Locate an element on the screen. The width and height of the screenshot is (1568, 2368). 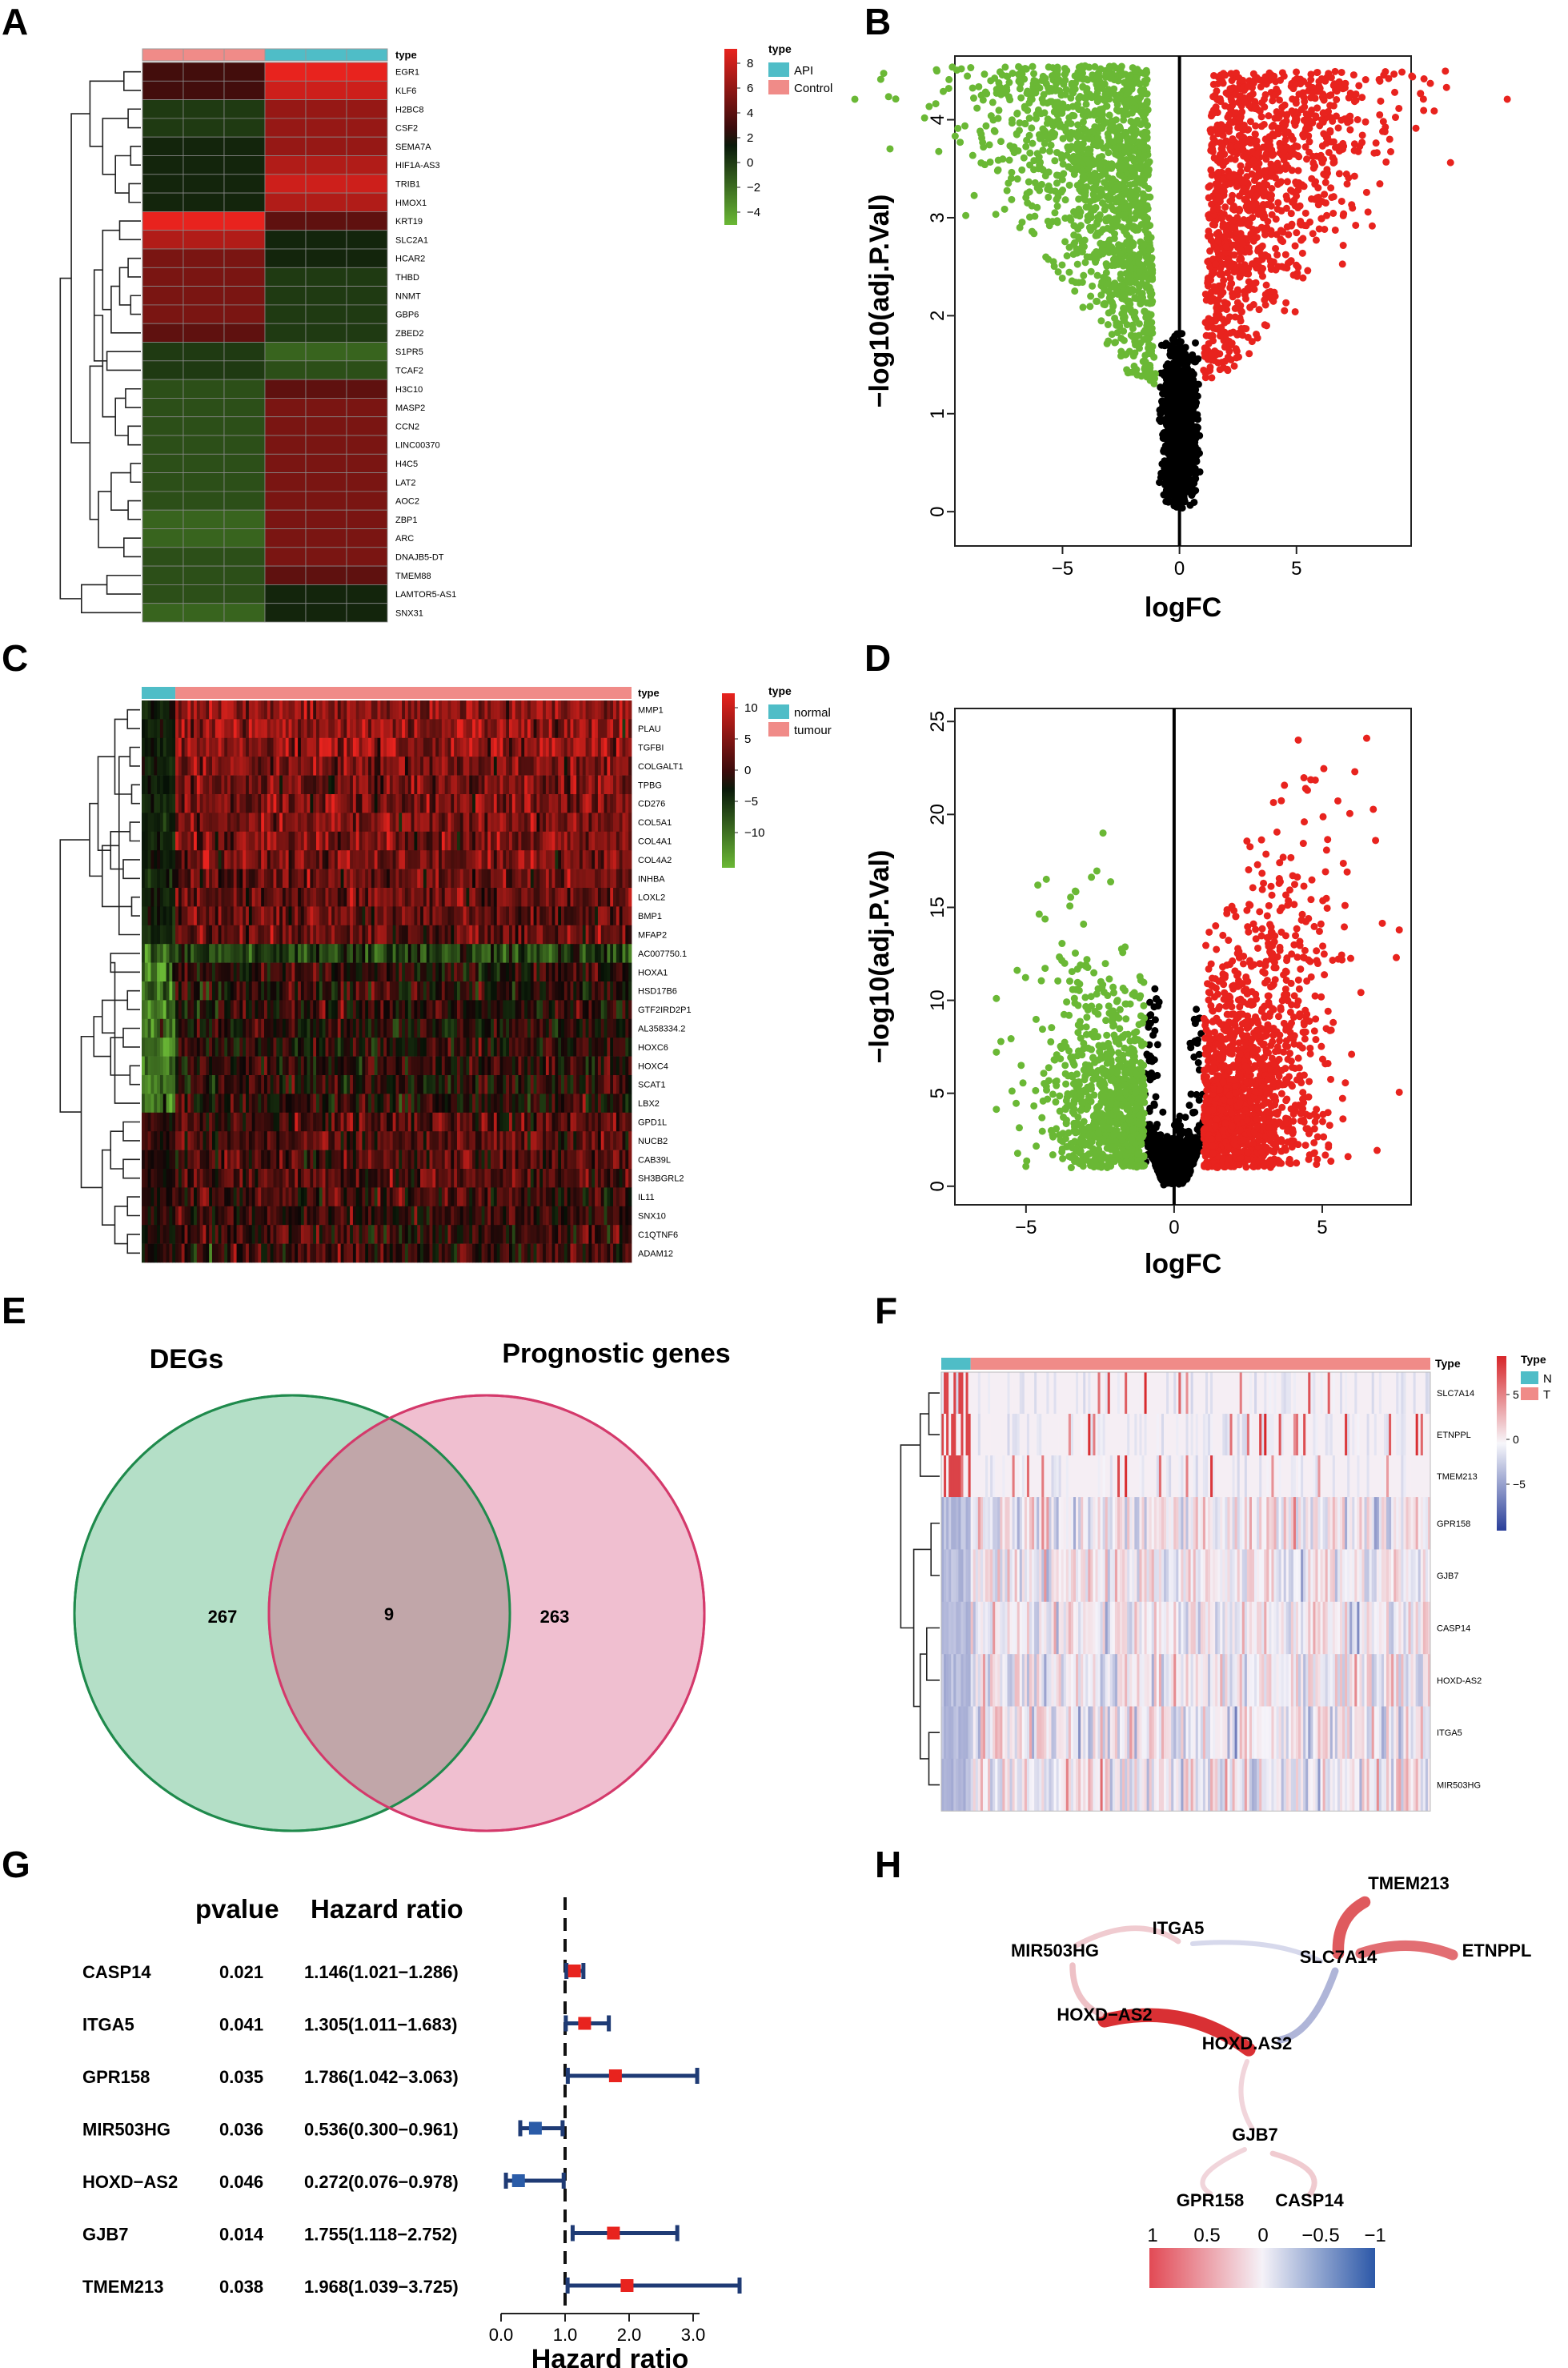
x-axis-label: logFC is located at coordinates (1183, 607).